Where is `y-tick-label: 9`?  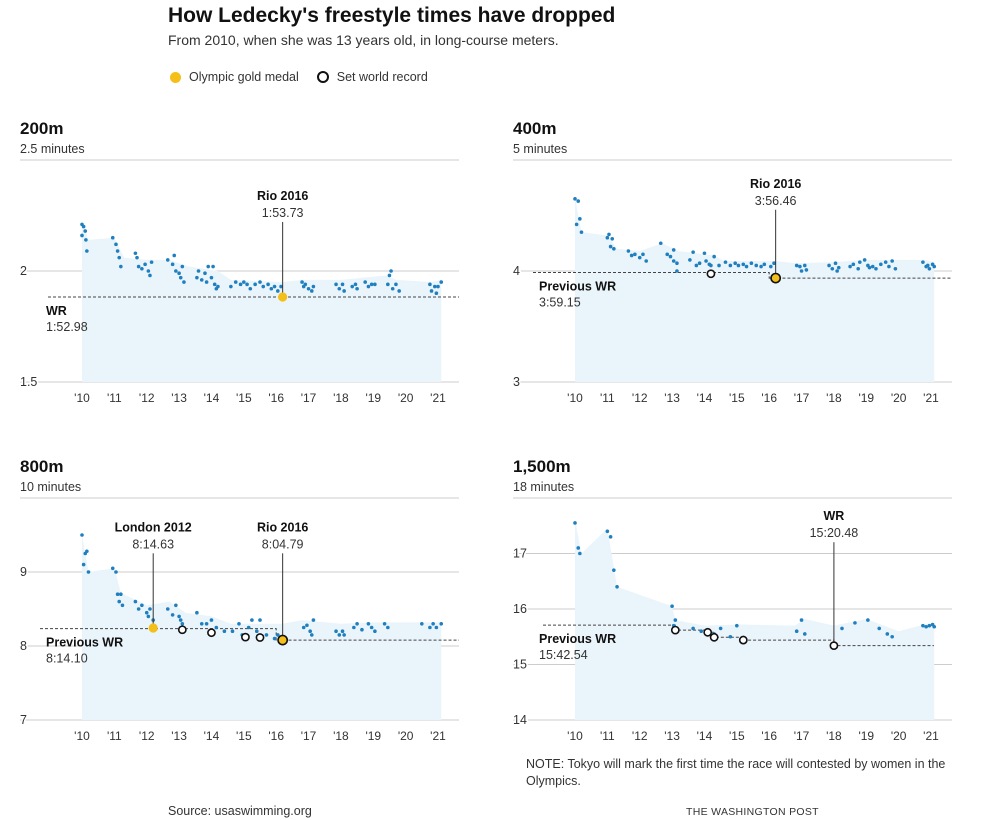 y-tick-label: 9 is located at coordinates (23, 572).